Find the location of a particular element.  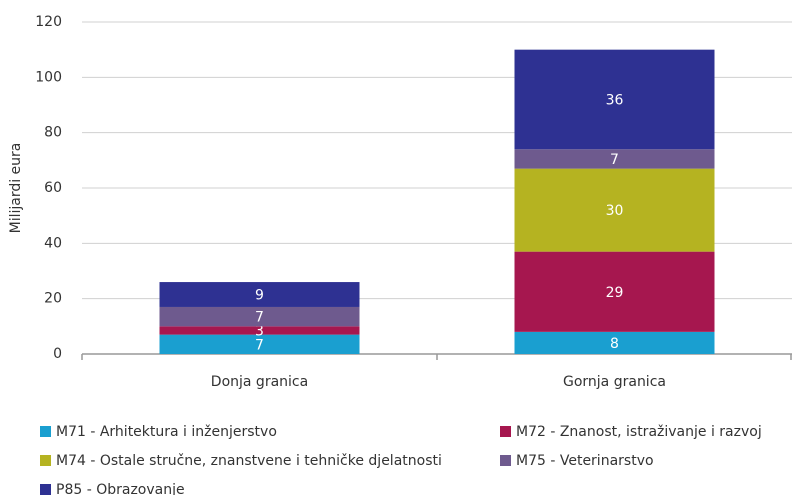

y-tick-label: 60 is located at coordinates (53, 188).